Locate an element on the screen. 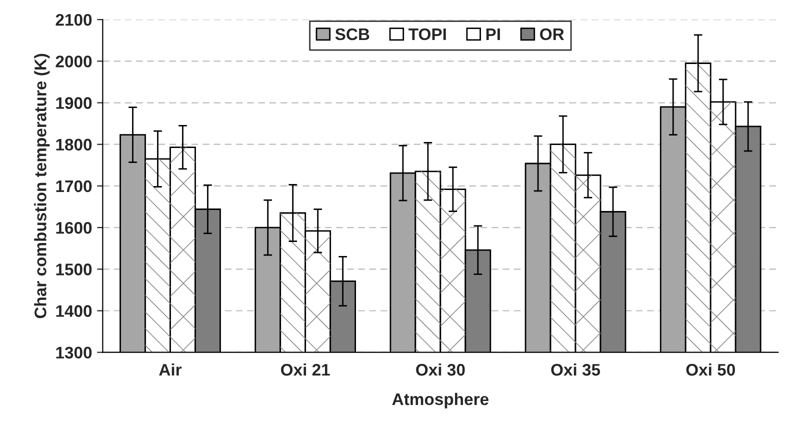 This screenshot has width=790, height=435. x-tick-label: Oxi 21 is located at coordinates (305, 369).